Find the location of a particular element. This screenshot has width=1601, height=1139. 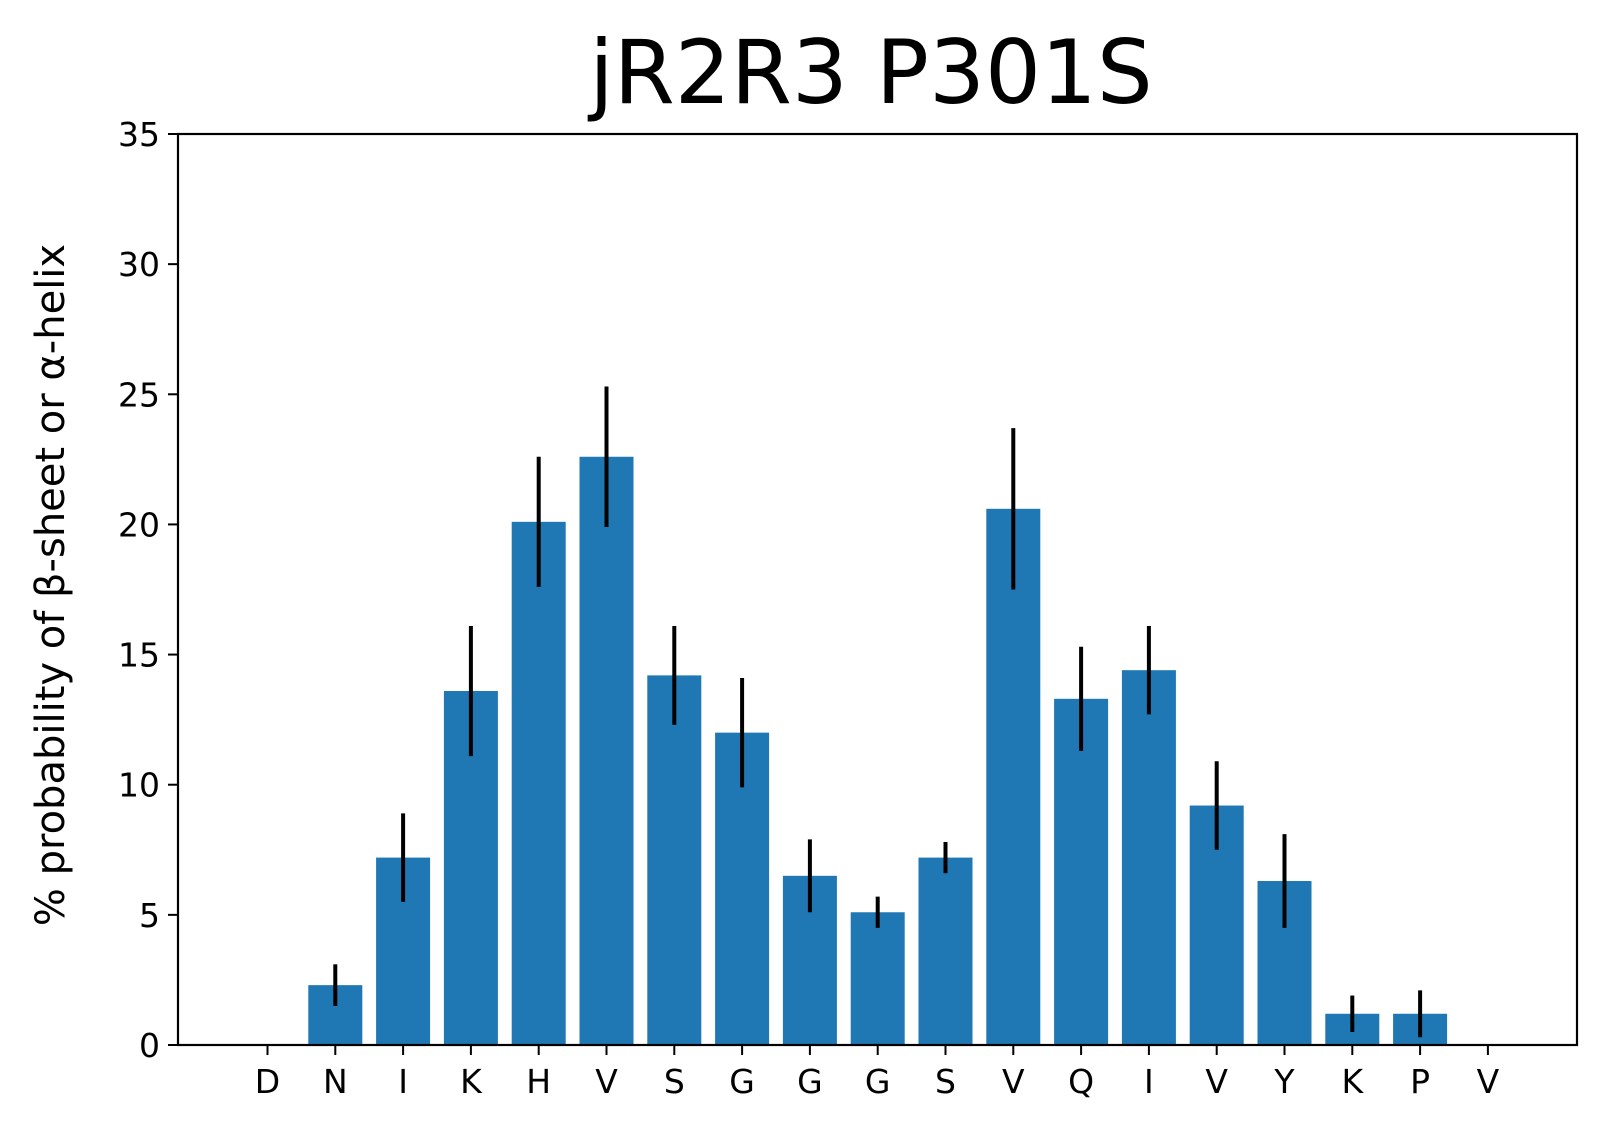

y-tick-label: 30 is located at coordinates (139, 264).